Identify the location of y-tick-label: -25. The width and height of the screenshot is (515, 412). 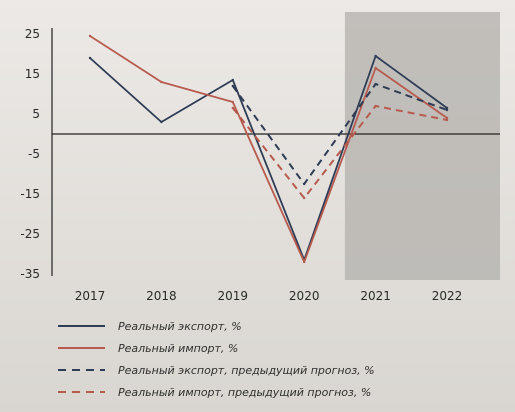
(30, 234).